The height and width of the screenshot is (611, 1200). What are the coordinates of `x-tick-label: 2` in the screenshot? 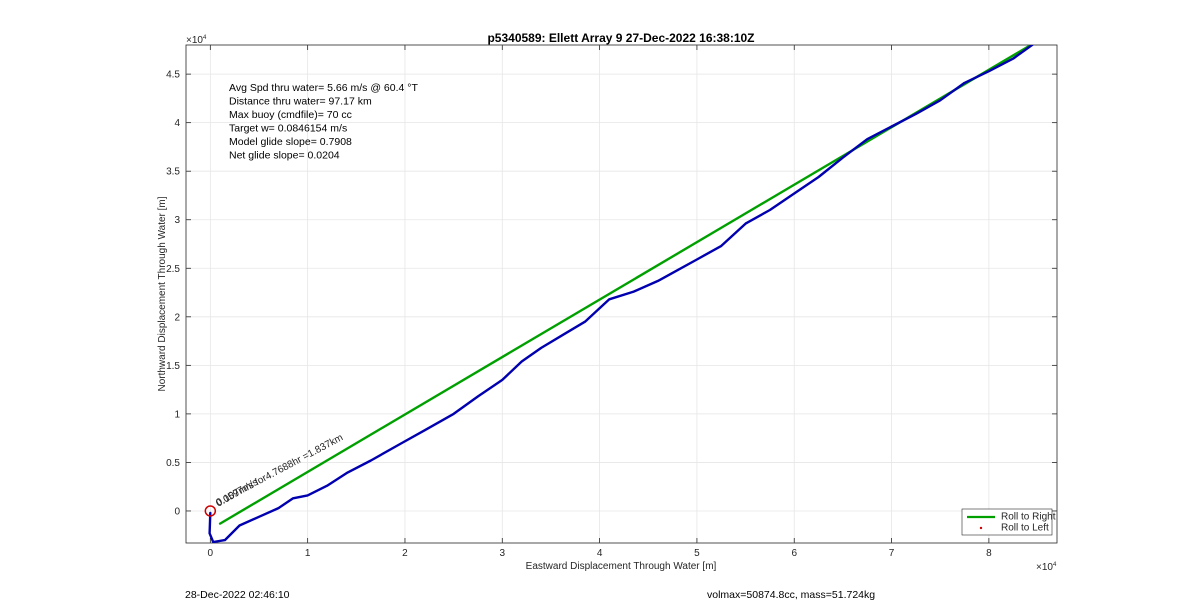 It's located at (405, 553).